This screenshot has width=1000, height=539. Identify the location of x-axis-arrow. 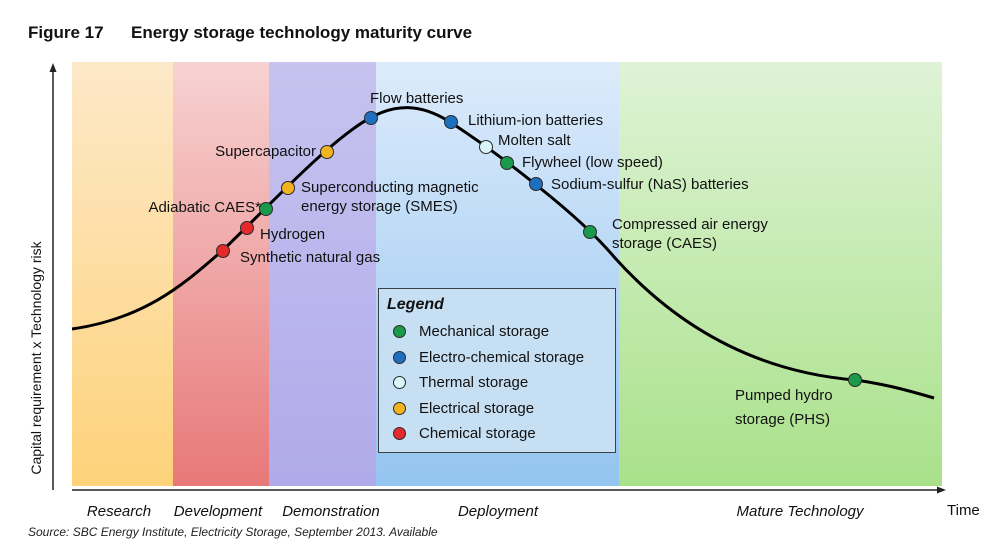
(941, 490).